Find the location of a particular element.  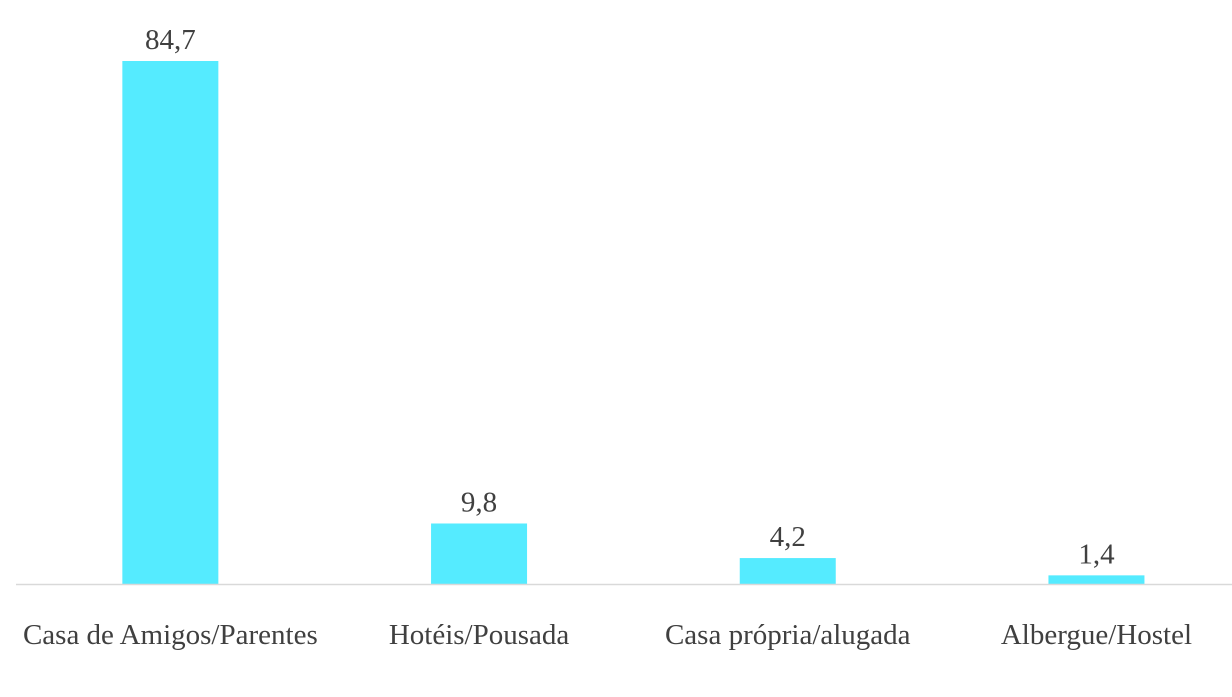

x-tick-label: Casa própria/alugada is located at coordinates (787, 635).